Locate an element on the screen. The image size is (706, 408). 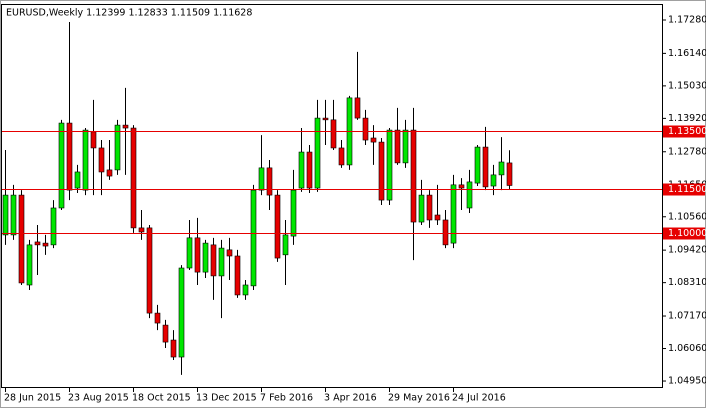
y-tick-label: 1.16140 is located at coordinates (687, 53).